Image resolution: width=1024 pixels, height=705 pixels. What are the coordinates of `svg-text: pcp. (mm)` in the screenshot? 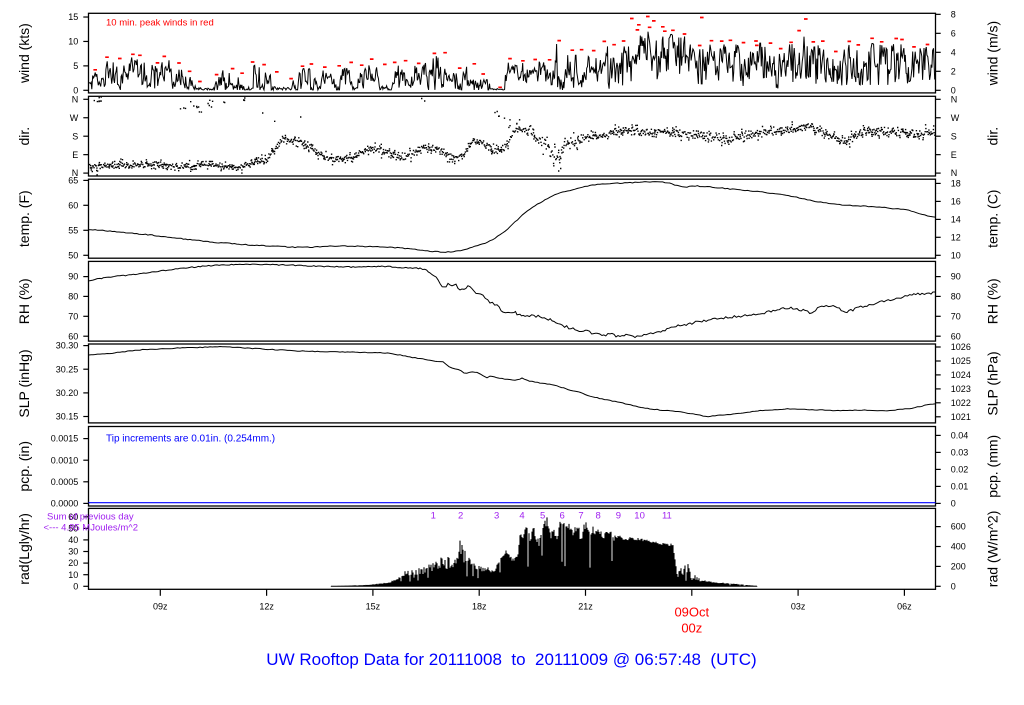 It's located at (992, 466).